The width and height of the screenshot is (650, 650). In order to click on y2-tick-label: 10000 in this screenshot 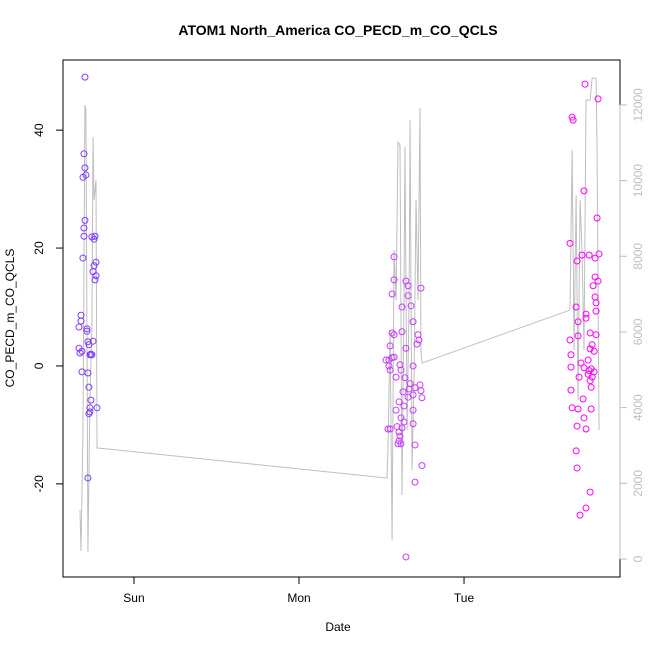, I will do `click(638, 181)`.